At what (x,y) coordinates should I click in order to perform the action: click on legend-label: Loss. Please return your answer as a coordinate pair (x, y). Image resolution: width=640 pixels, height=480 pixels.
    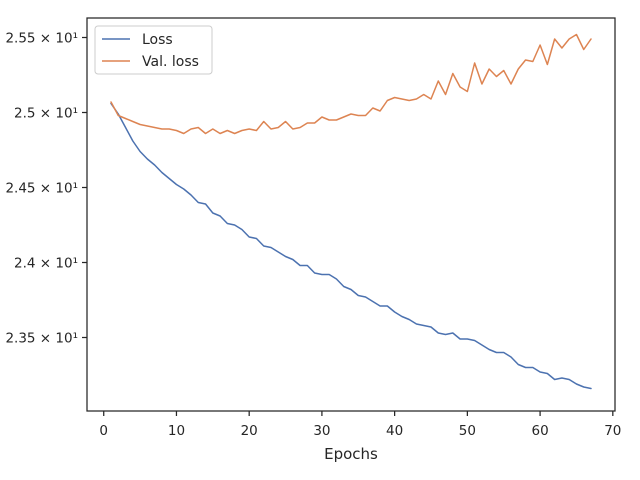
    Looking at the image, I should click on (157, 40).